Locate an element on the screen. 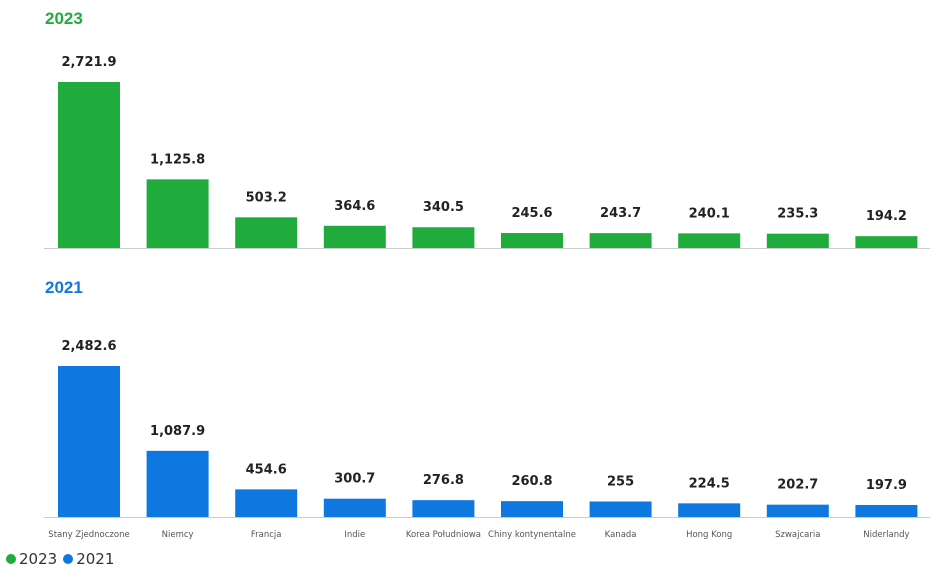  legend: 2023 2021 is located at coordinates (63, 559).